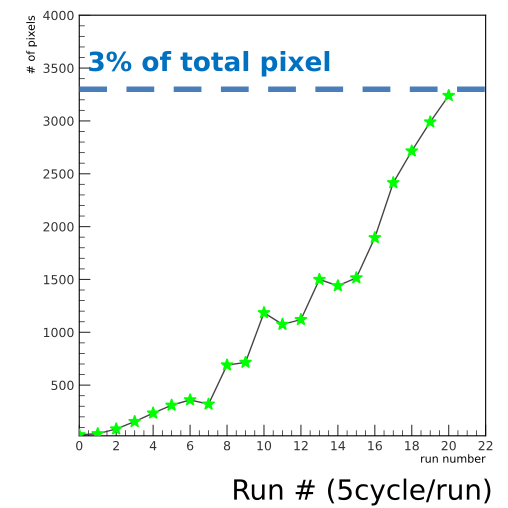 The image size is (508, 508). Describe the element at coordinates (227, 445) in the screenshot. I see `x-tick-label: 8` at that location.